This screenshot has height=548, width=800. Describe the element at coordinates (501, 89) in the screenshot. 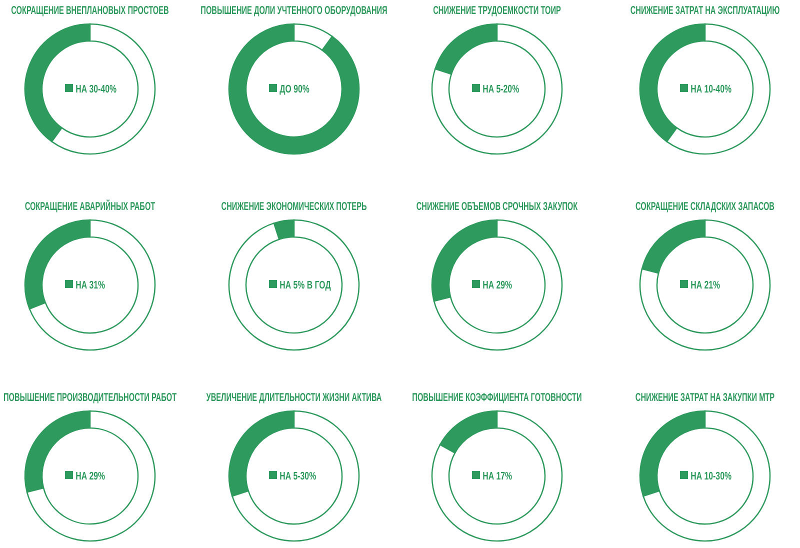

I see `legend-label: НА 5-20%` at that location.